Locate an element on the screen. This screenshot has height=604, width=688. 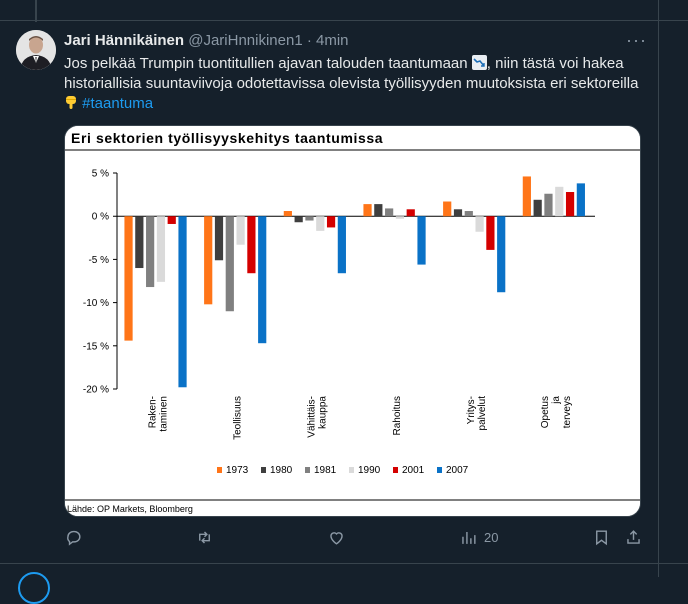
category-label: ja is located at coordinates (556, 400).